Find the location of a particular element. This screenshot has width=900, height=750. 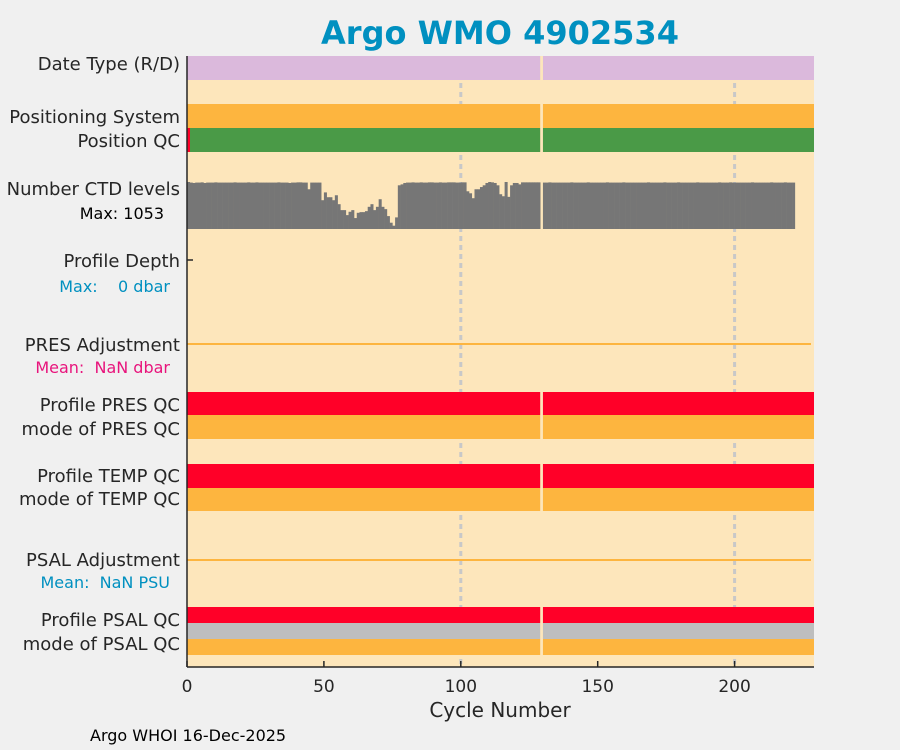

band-profile-psal-qc is located at coordinates (500, 615).